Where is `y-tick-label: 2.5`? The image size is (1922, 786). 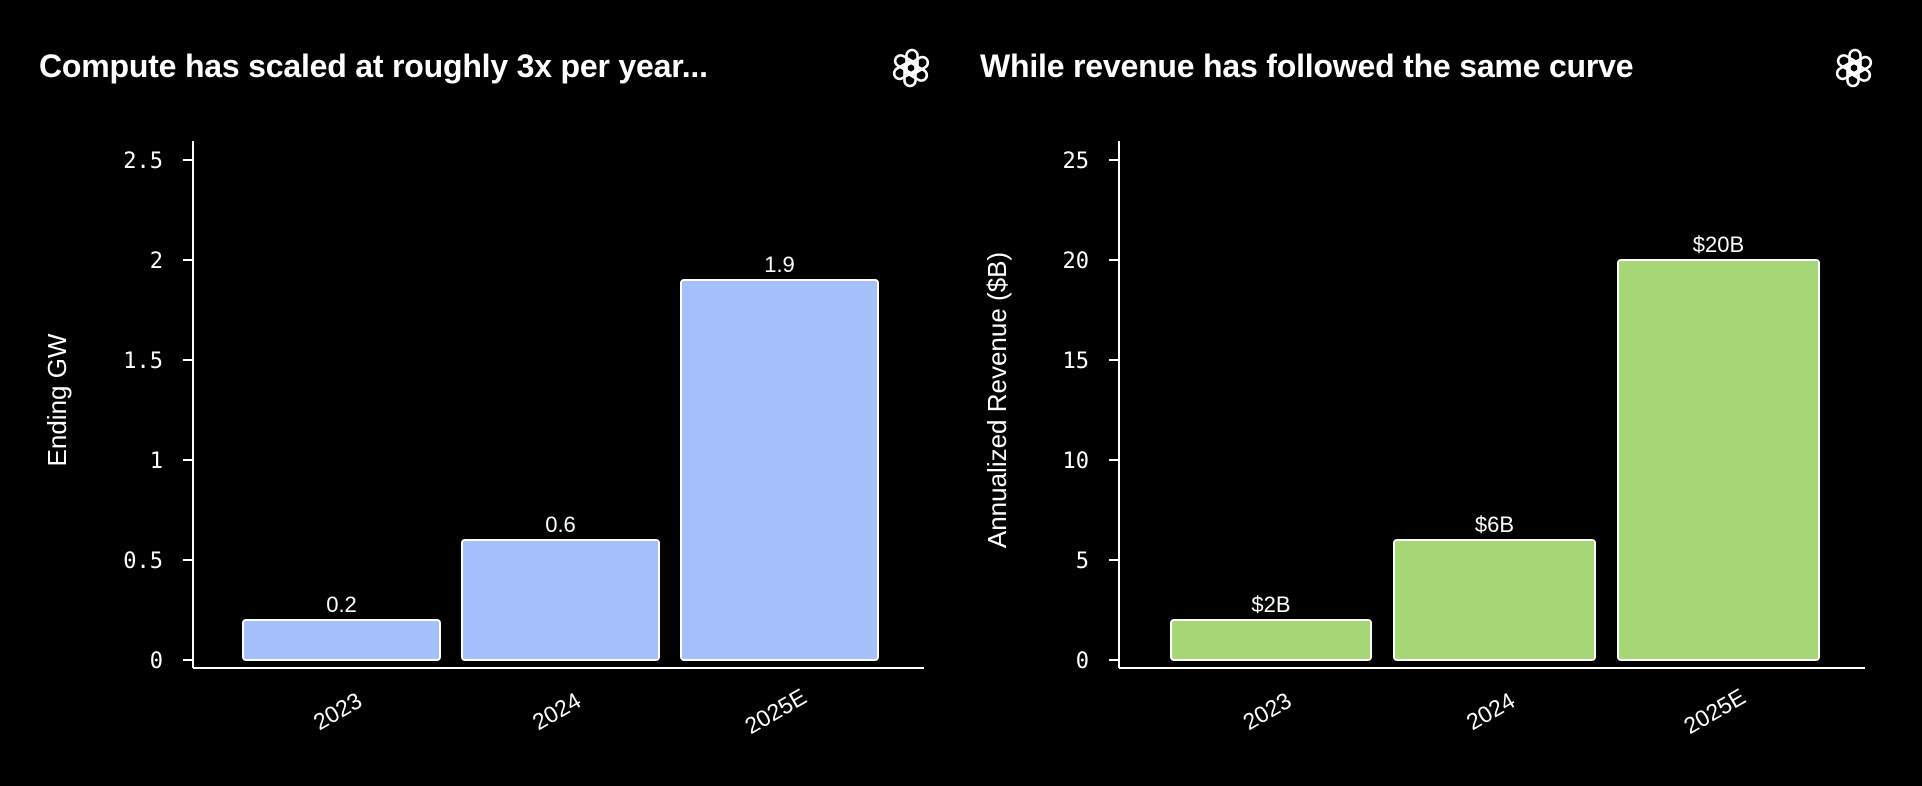
y-tick-label: 2.5 is located at coordinates (143, 161).